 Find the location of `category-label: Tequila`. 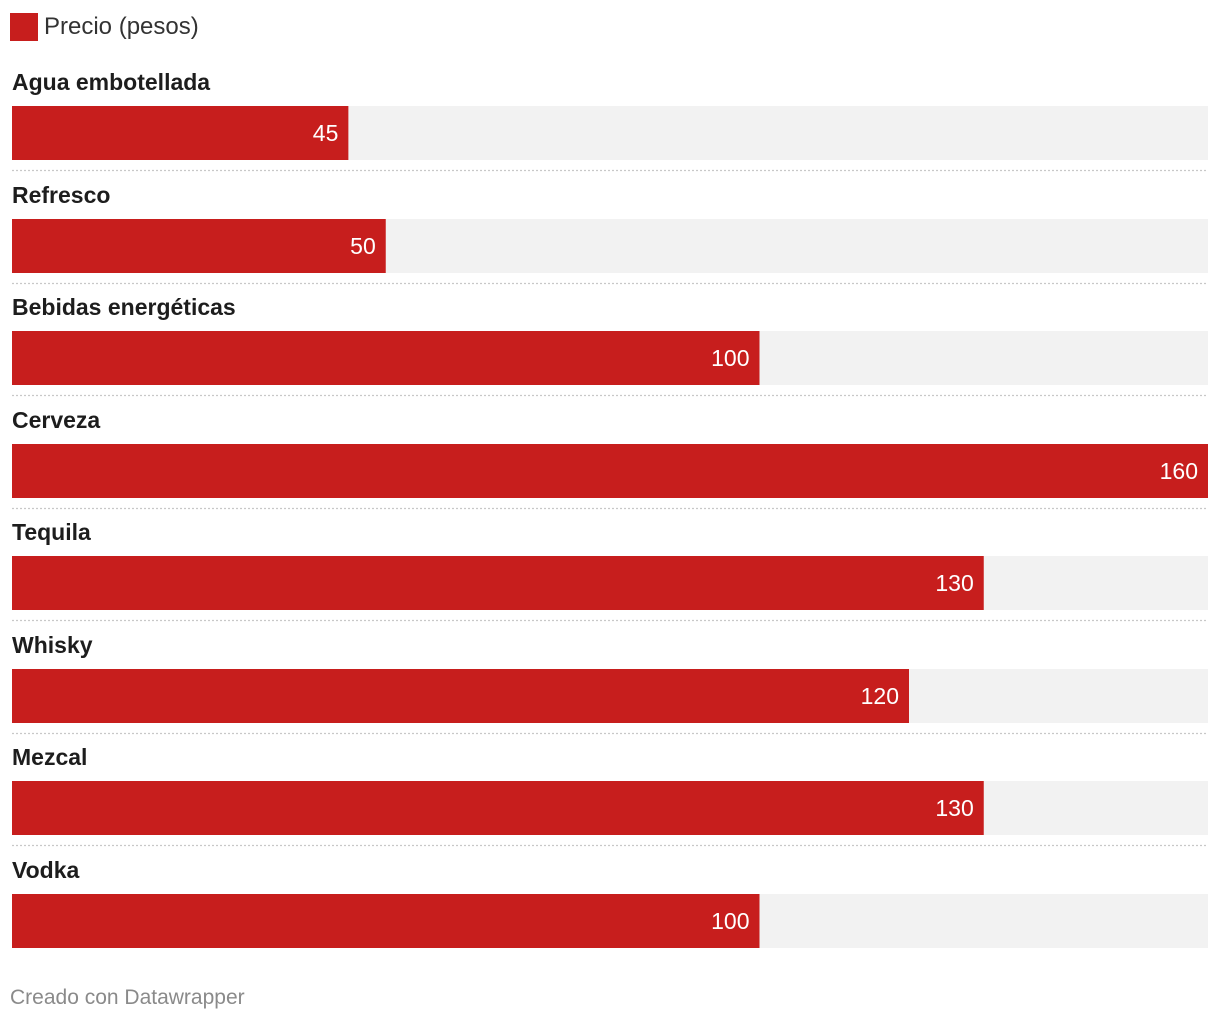

category-label: Tequila is located at coordinates (51, 532).